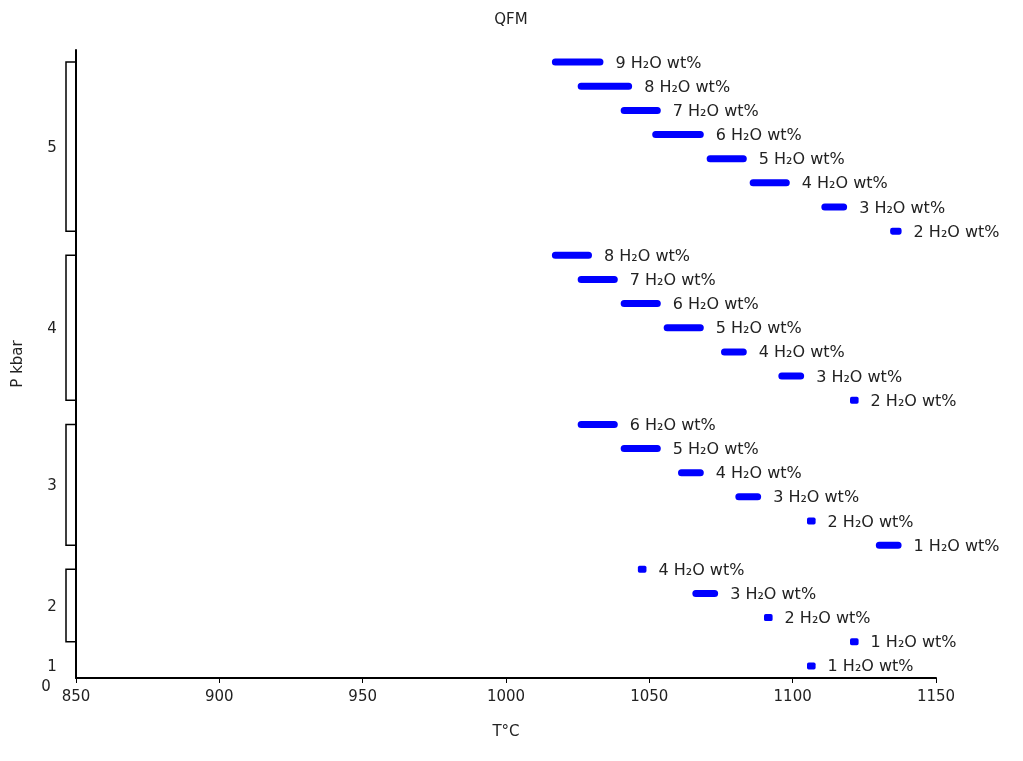 This screenshot has width=1023, height=761. Describe the element at coordinates (219, 695) in the screenshot. I see `x-tick-label: 900` at that location.